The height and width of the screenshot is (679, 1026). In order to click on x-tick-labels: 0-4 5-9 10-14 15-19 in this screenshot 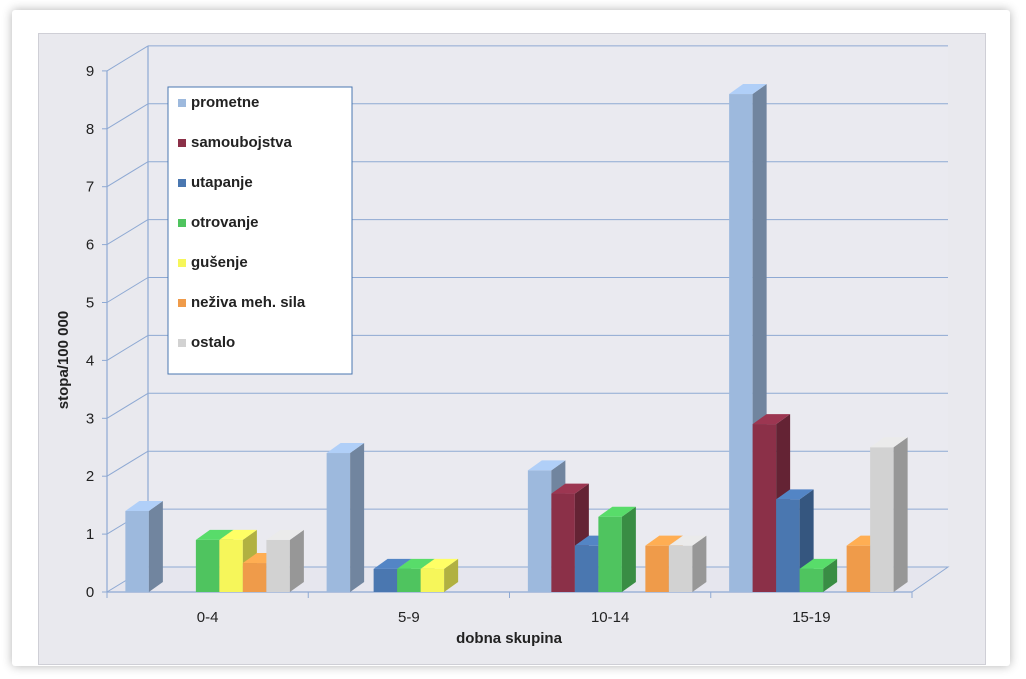, I will do `click(514, 617)`.